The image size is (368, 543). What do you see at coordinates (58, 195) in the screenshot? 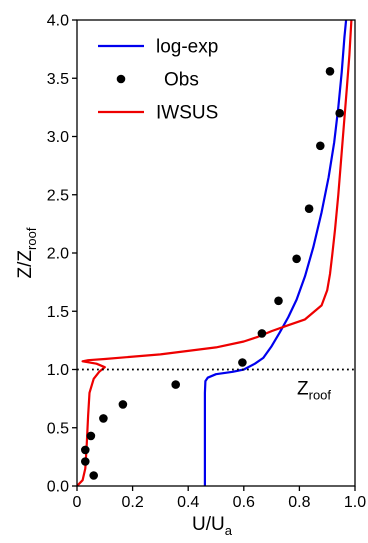
I see `y-tick-label-5: 2.5` at bounding box center [58, 195].